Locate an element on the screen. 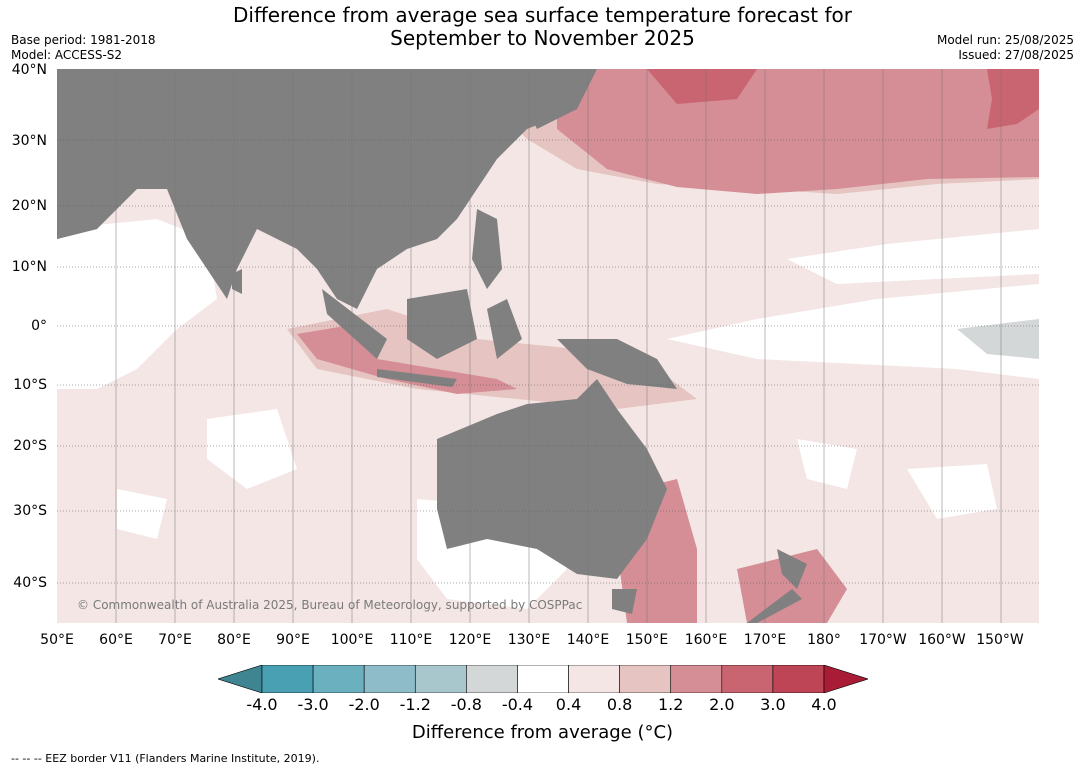 This screenshot has height=770, width=1085. colorbar is located at coordinates (543, 679).